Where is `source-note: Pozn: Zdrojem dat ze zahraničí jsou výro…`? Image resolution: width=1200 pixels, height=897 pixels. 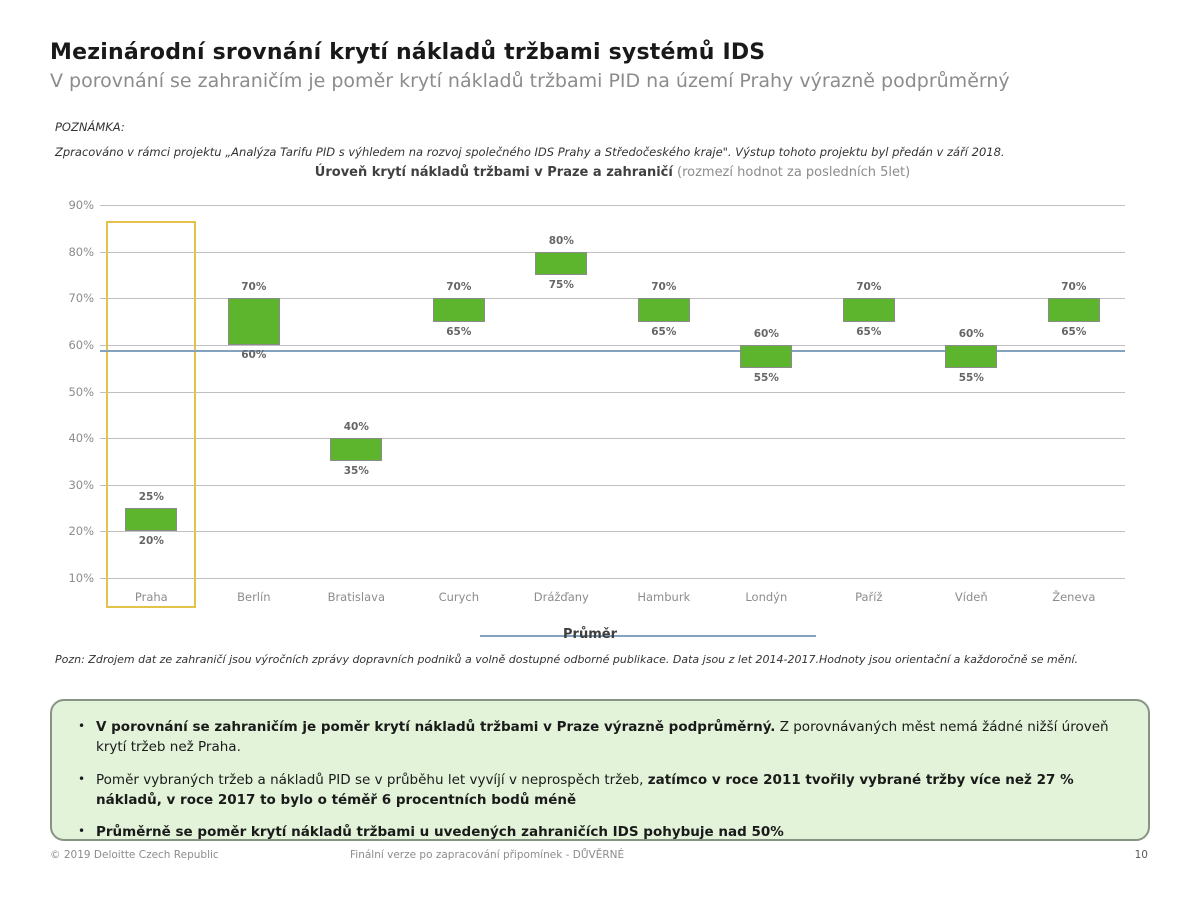 source-note: Pozn: Zdrojem dat ze zahraničí jsou výro… is located at coordinates (567, 659).